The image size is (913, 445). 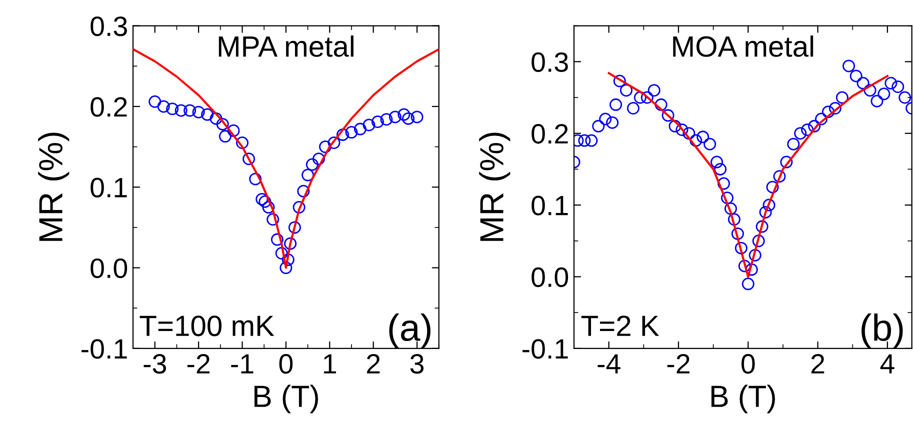 What do you see at coordinates (550, 206) in the screenshot?
I see `y-tick-label: 0.1` at bounding box center [550, 206].